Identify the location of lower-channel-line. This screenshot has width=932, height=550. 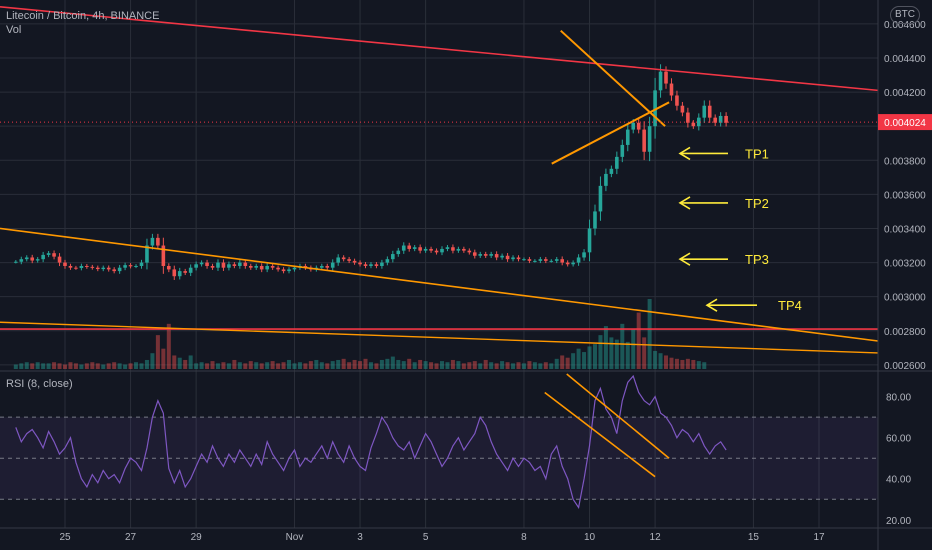
(439, 337).